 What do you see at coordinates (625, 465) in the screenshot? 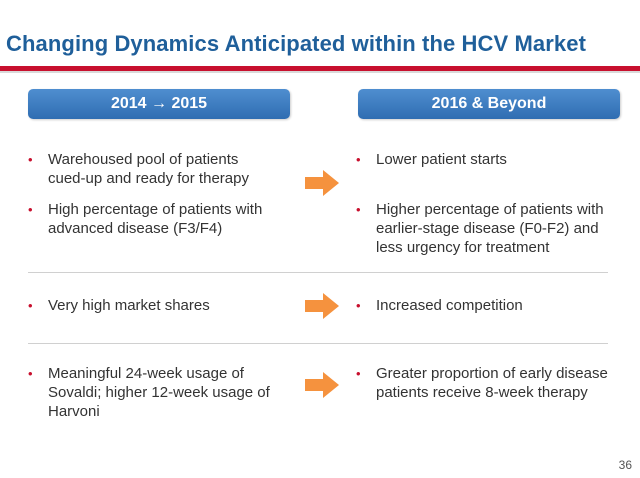
I see `page-number: 36` at bounding box center [625, 465].